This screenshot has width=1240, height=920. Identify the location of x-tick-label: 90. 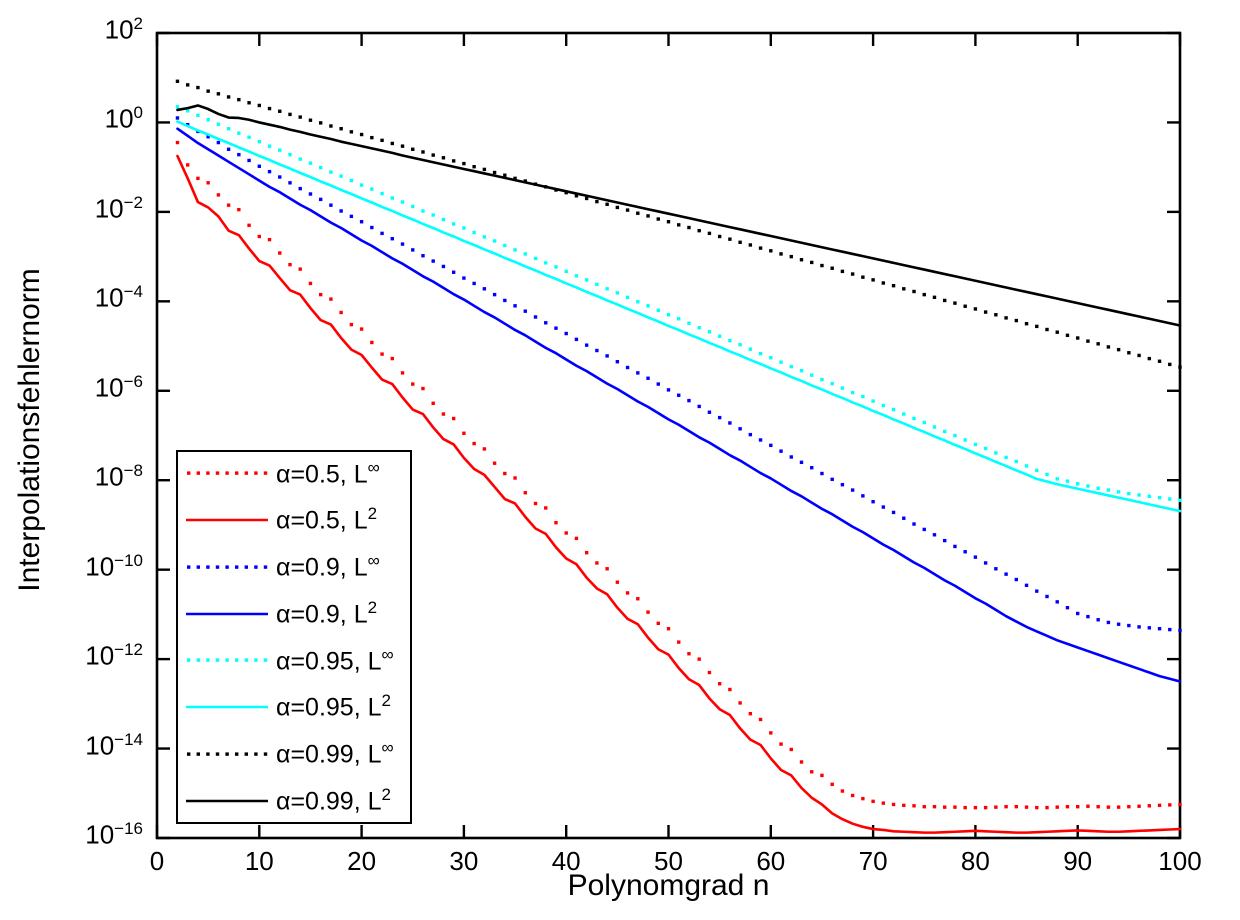
(1078, 861).